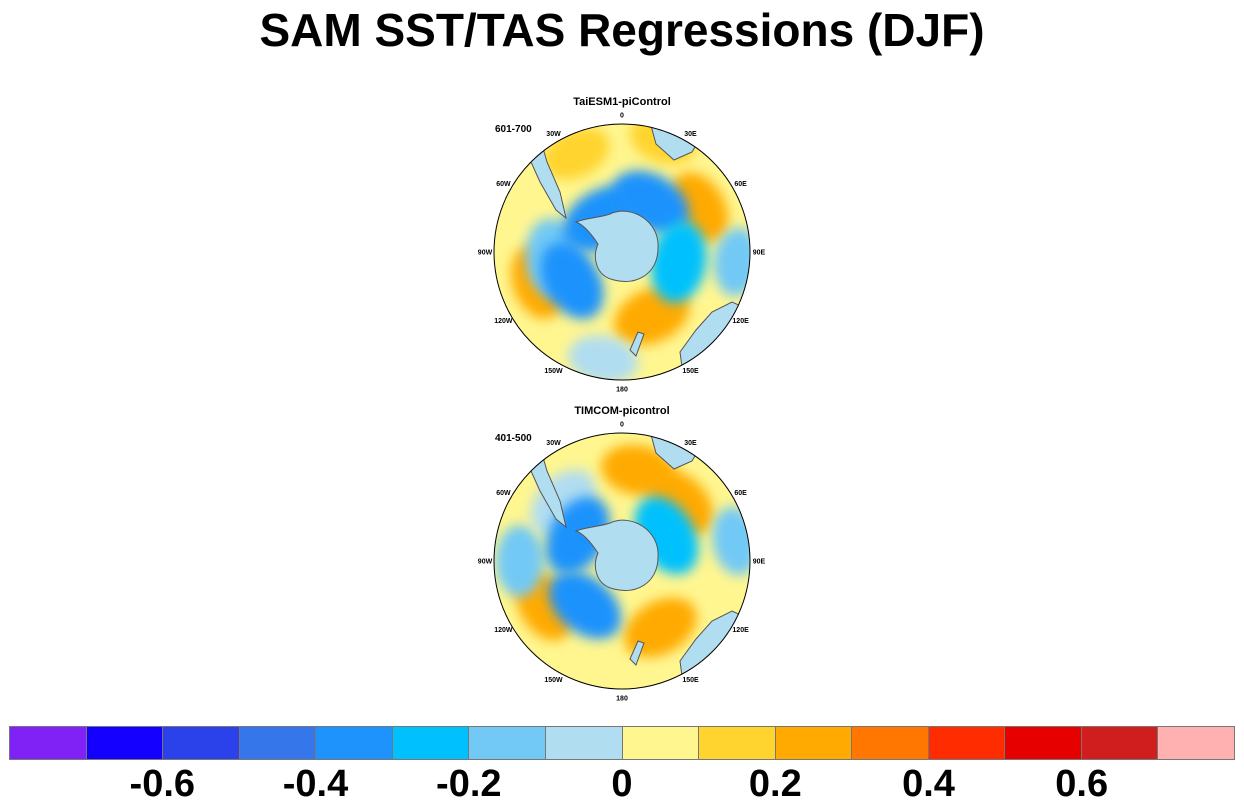 The image size is (1244, 807). I want to click on colorbar-tick-label: 0, so click(622, 784).